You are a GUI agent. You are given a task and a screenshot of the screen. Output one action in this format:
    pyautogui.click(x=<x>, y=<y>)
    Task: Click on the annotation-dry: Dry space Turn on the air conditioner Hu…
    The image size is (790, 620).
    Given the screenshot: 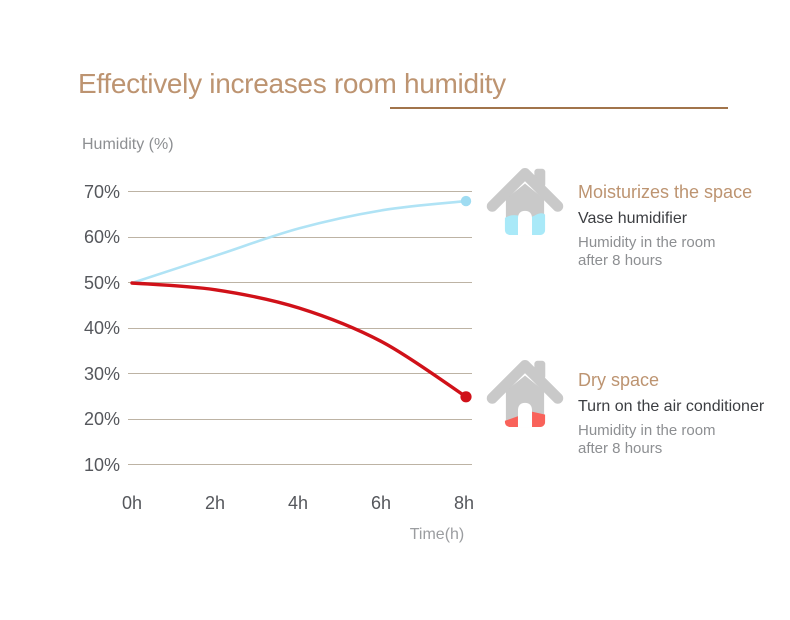 What is the action you would take?
    pyautogui.click(x=636, y=413)
    